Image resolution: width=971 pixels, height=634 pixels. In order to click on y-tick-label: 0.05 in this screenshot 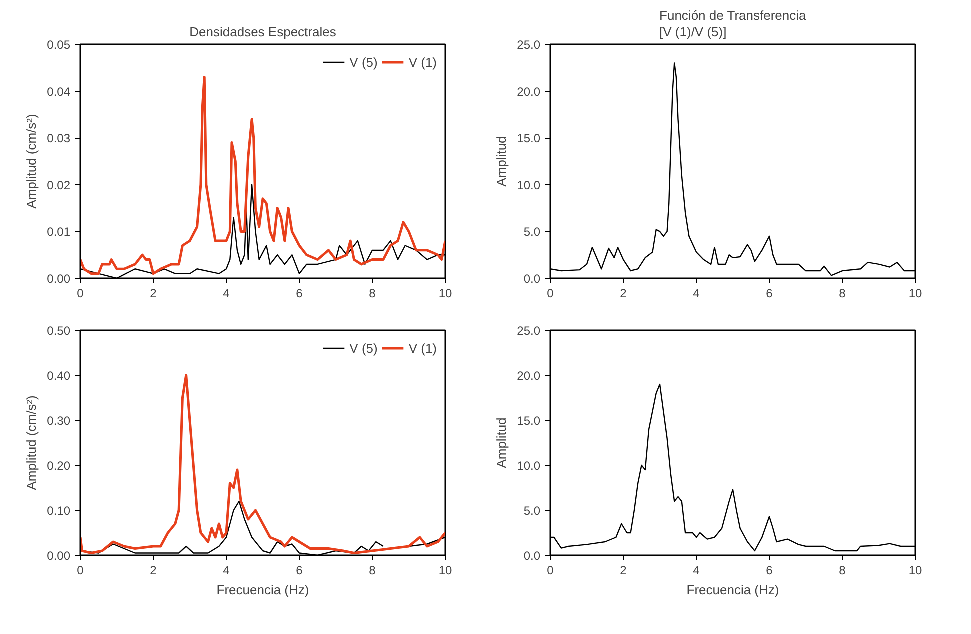, I will do `click(59, 45)`.